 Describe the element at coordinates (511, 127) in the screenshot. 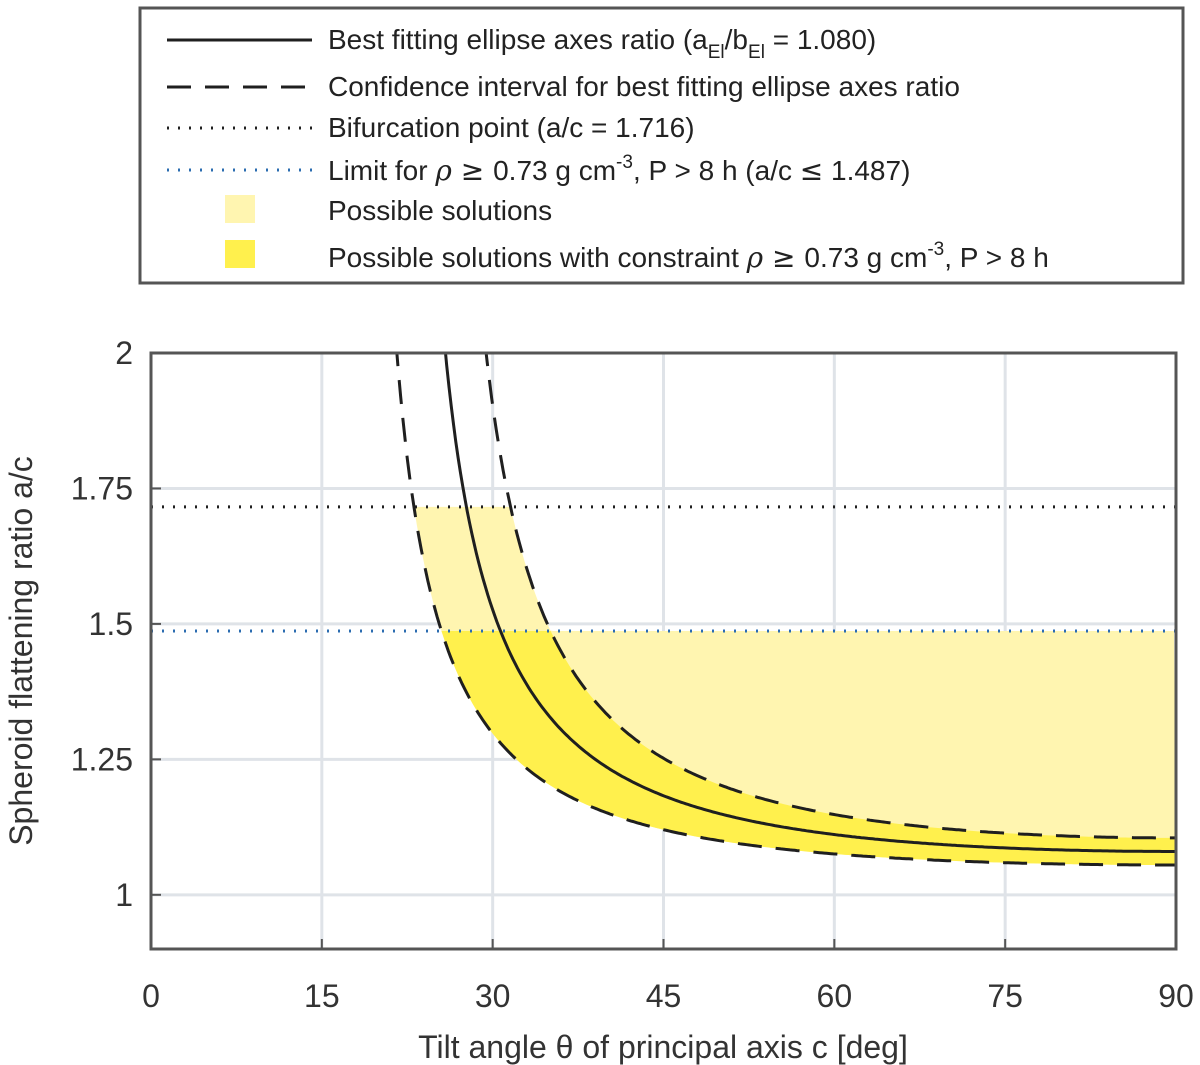

I see `legend-bifurcation-label: Bifurcation point (a/c = 1.716)` at that location.